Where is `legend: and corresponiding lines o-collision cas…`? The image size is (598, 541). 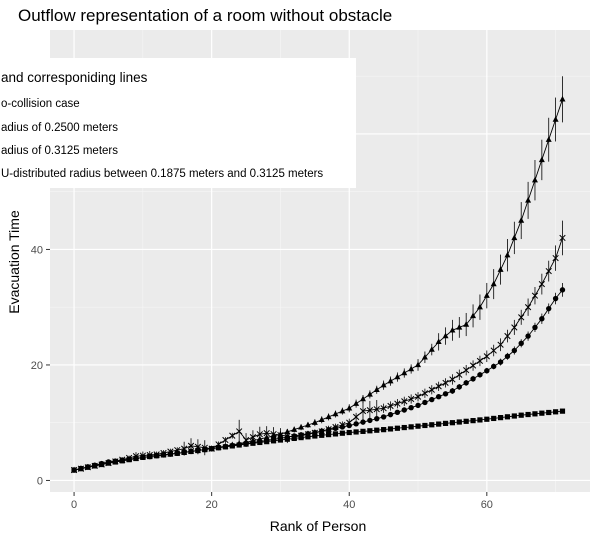
legend: and corresponiding lines o-collision cas… is located at coordinates (178, 123).